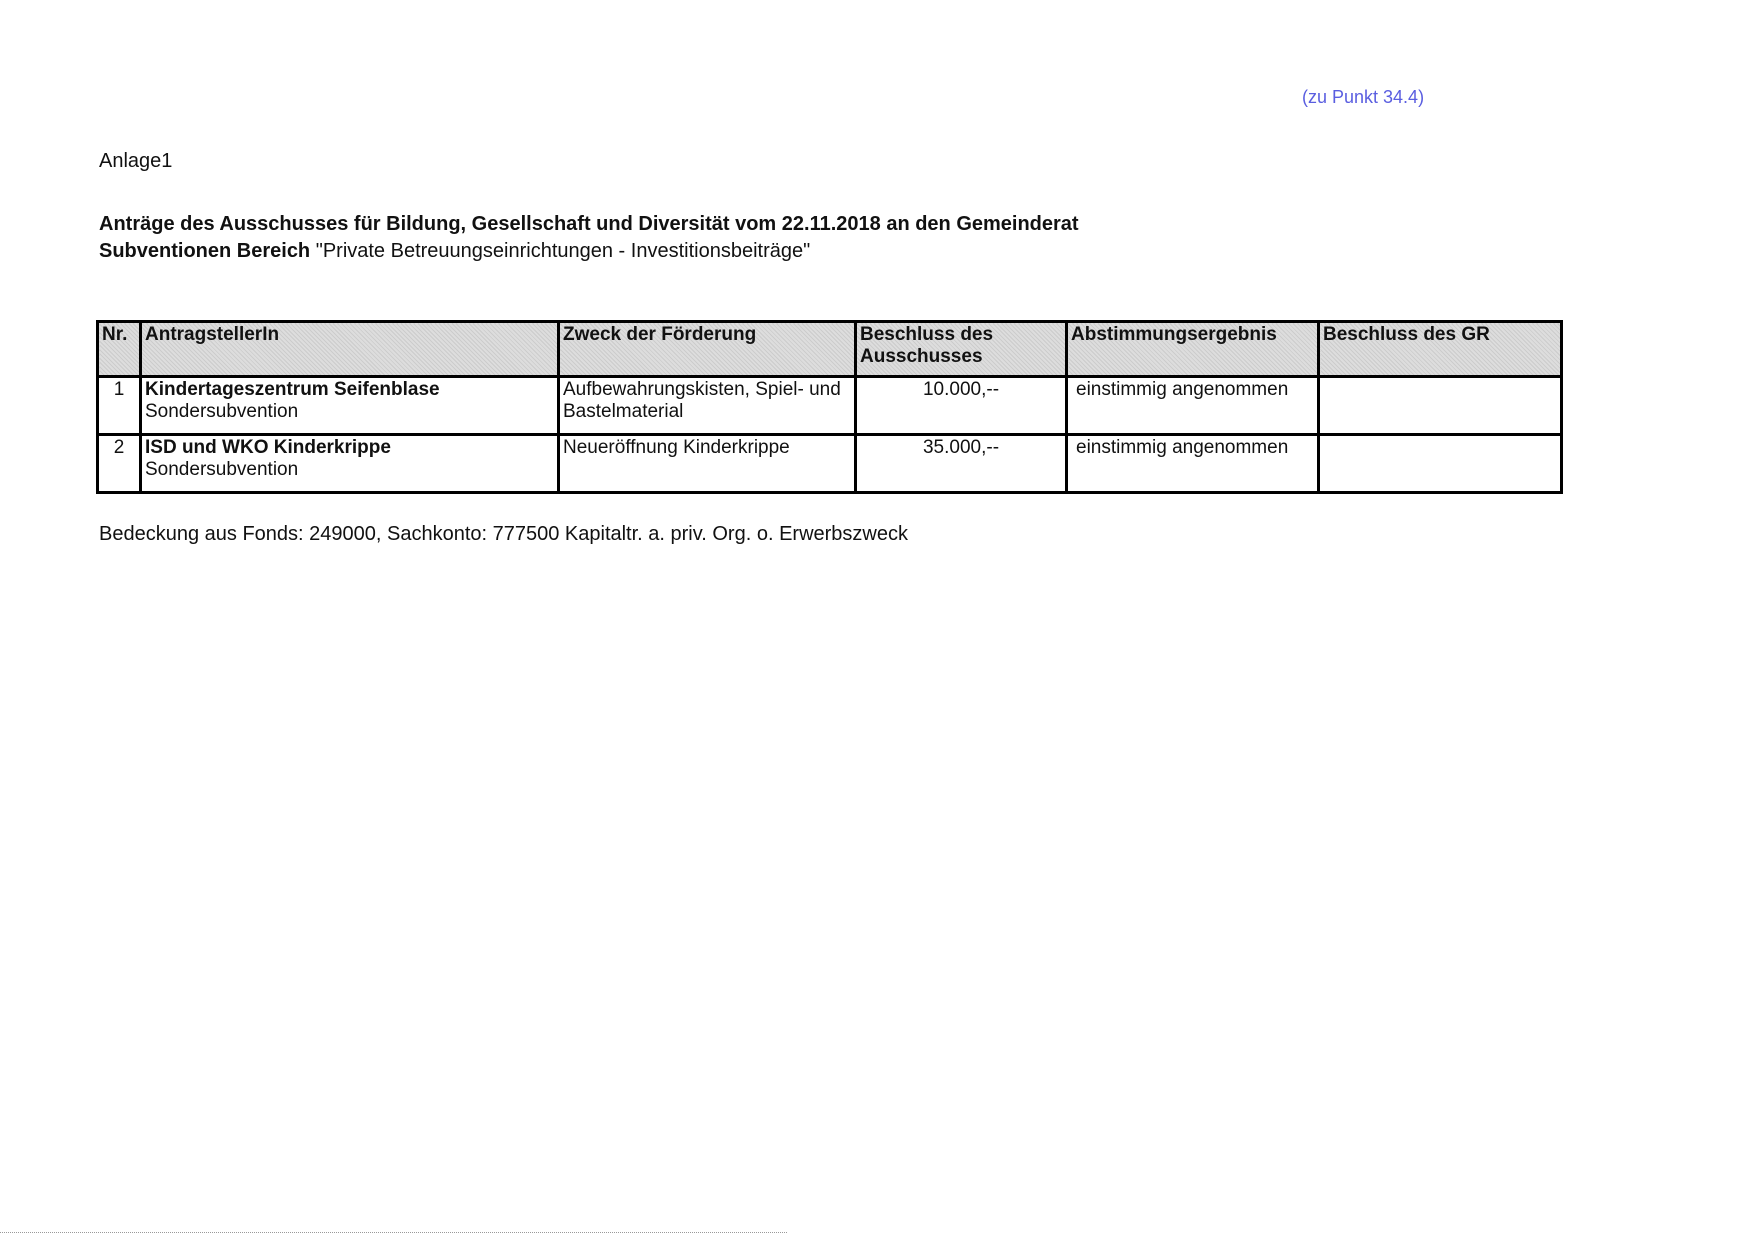 The image size is (1753, 1240). Describe the element at coordinates (961, 405) in the screenshot. I see `cell-amount: 10.000,--` at that location.